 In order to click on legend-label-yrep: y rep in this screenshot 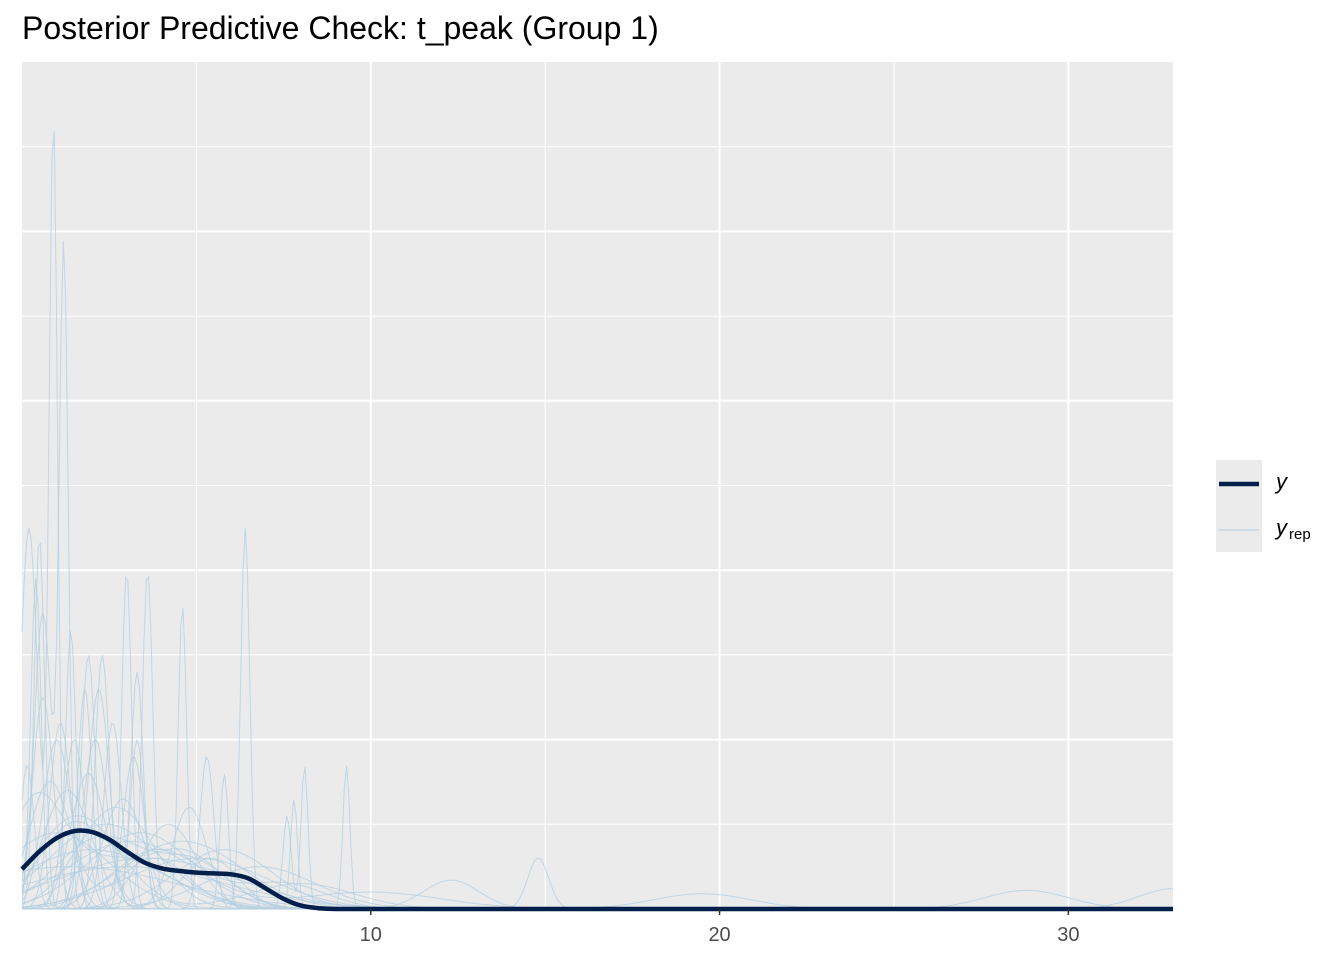, I will do `click(1292, 529)`.